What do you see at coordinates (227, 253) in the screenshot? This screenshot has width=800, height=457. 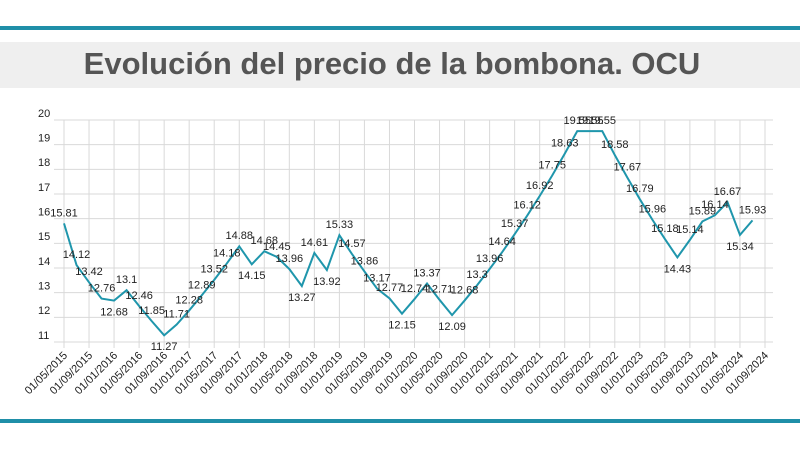 I see `data-label: 14.18` at bounding box center [227, 253].